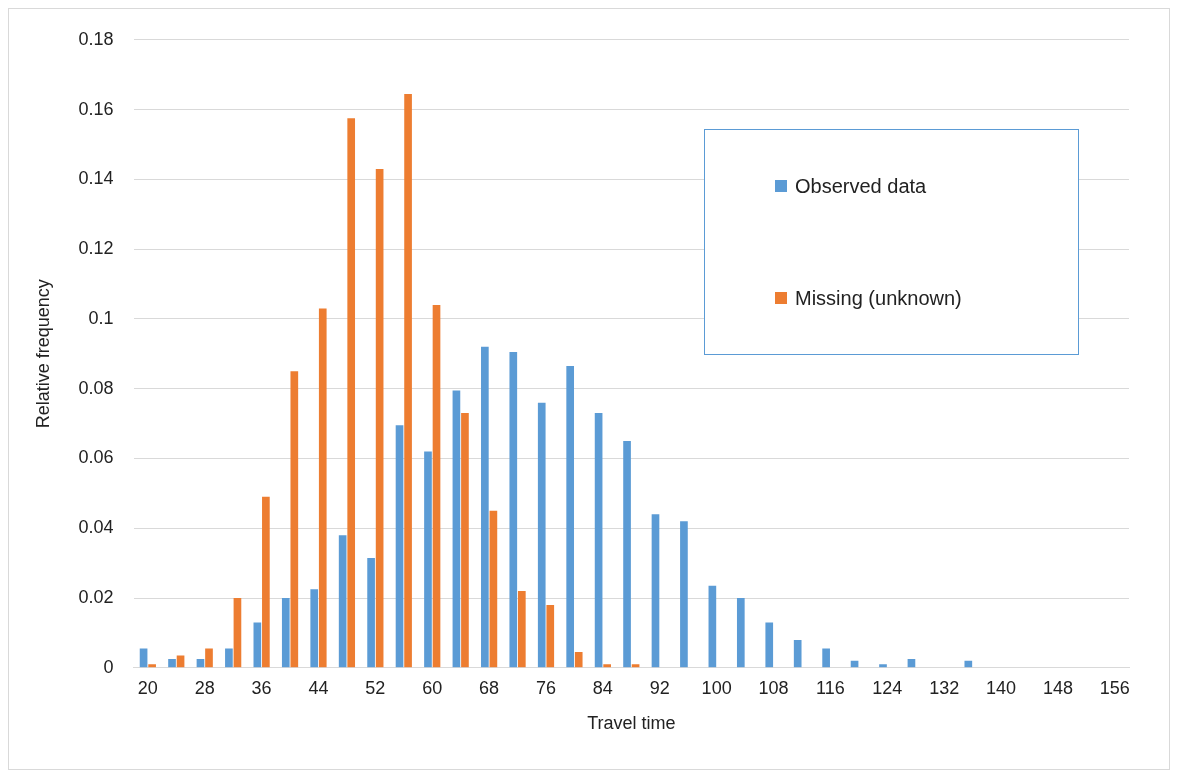 This screenshot has height=777, width=1177. What do you see at coordinates (96, 178) in the screenshot?
I see `y-tick-label: 0.14` at bounding box center [96, 178].